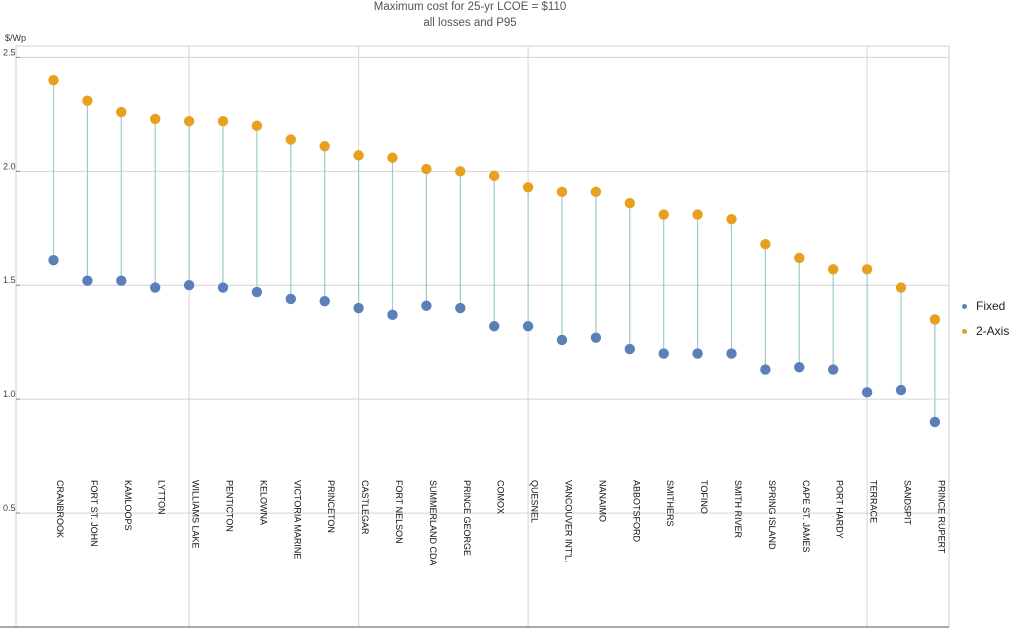 The height and width of the screenshot is (640, 1024). What do you see at coordinates (874, 501) in the screenshot?
I see `category-label: TERRACE` at bounding box center [874, 501].